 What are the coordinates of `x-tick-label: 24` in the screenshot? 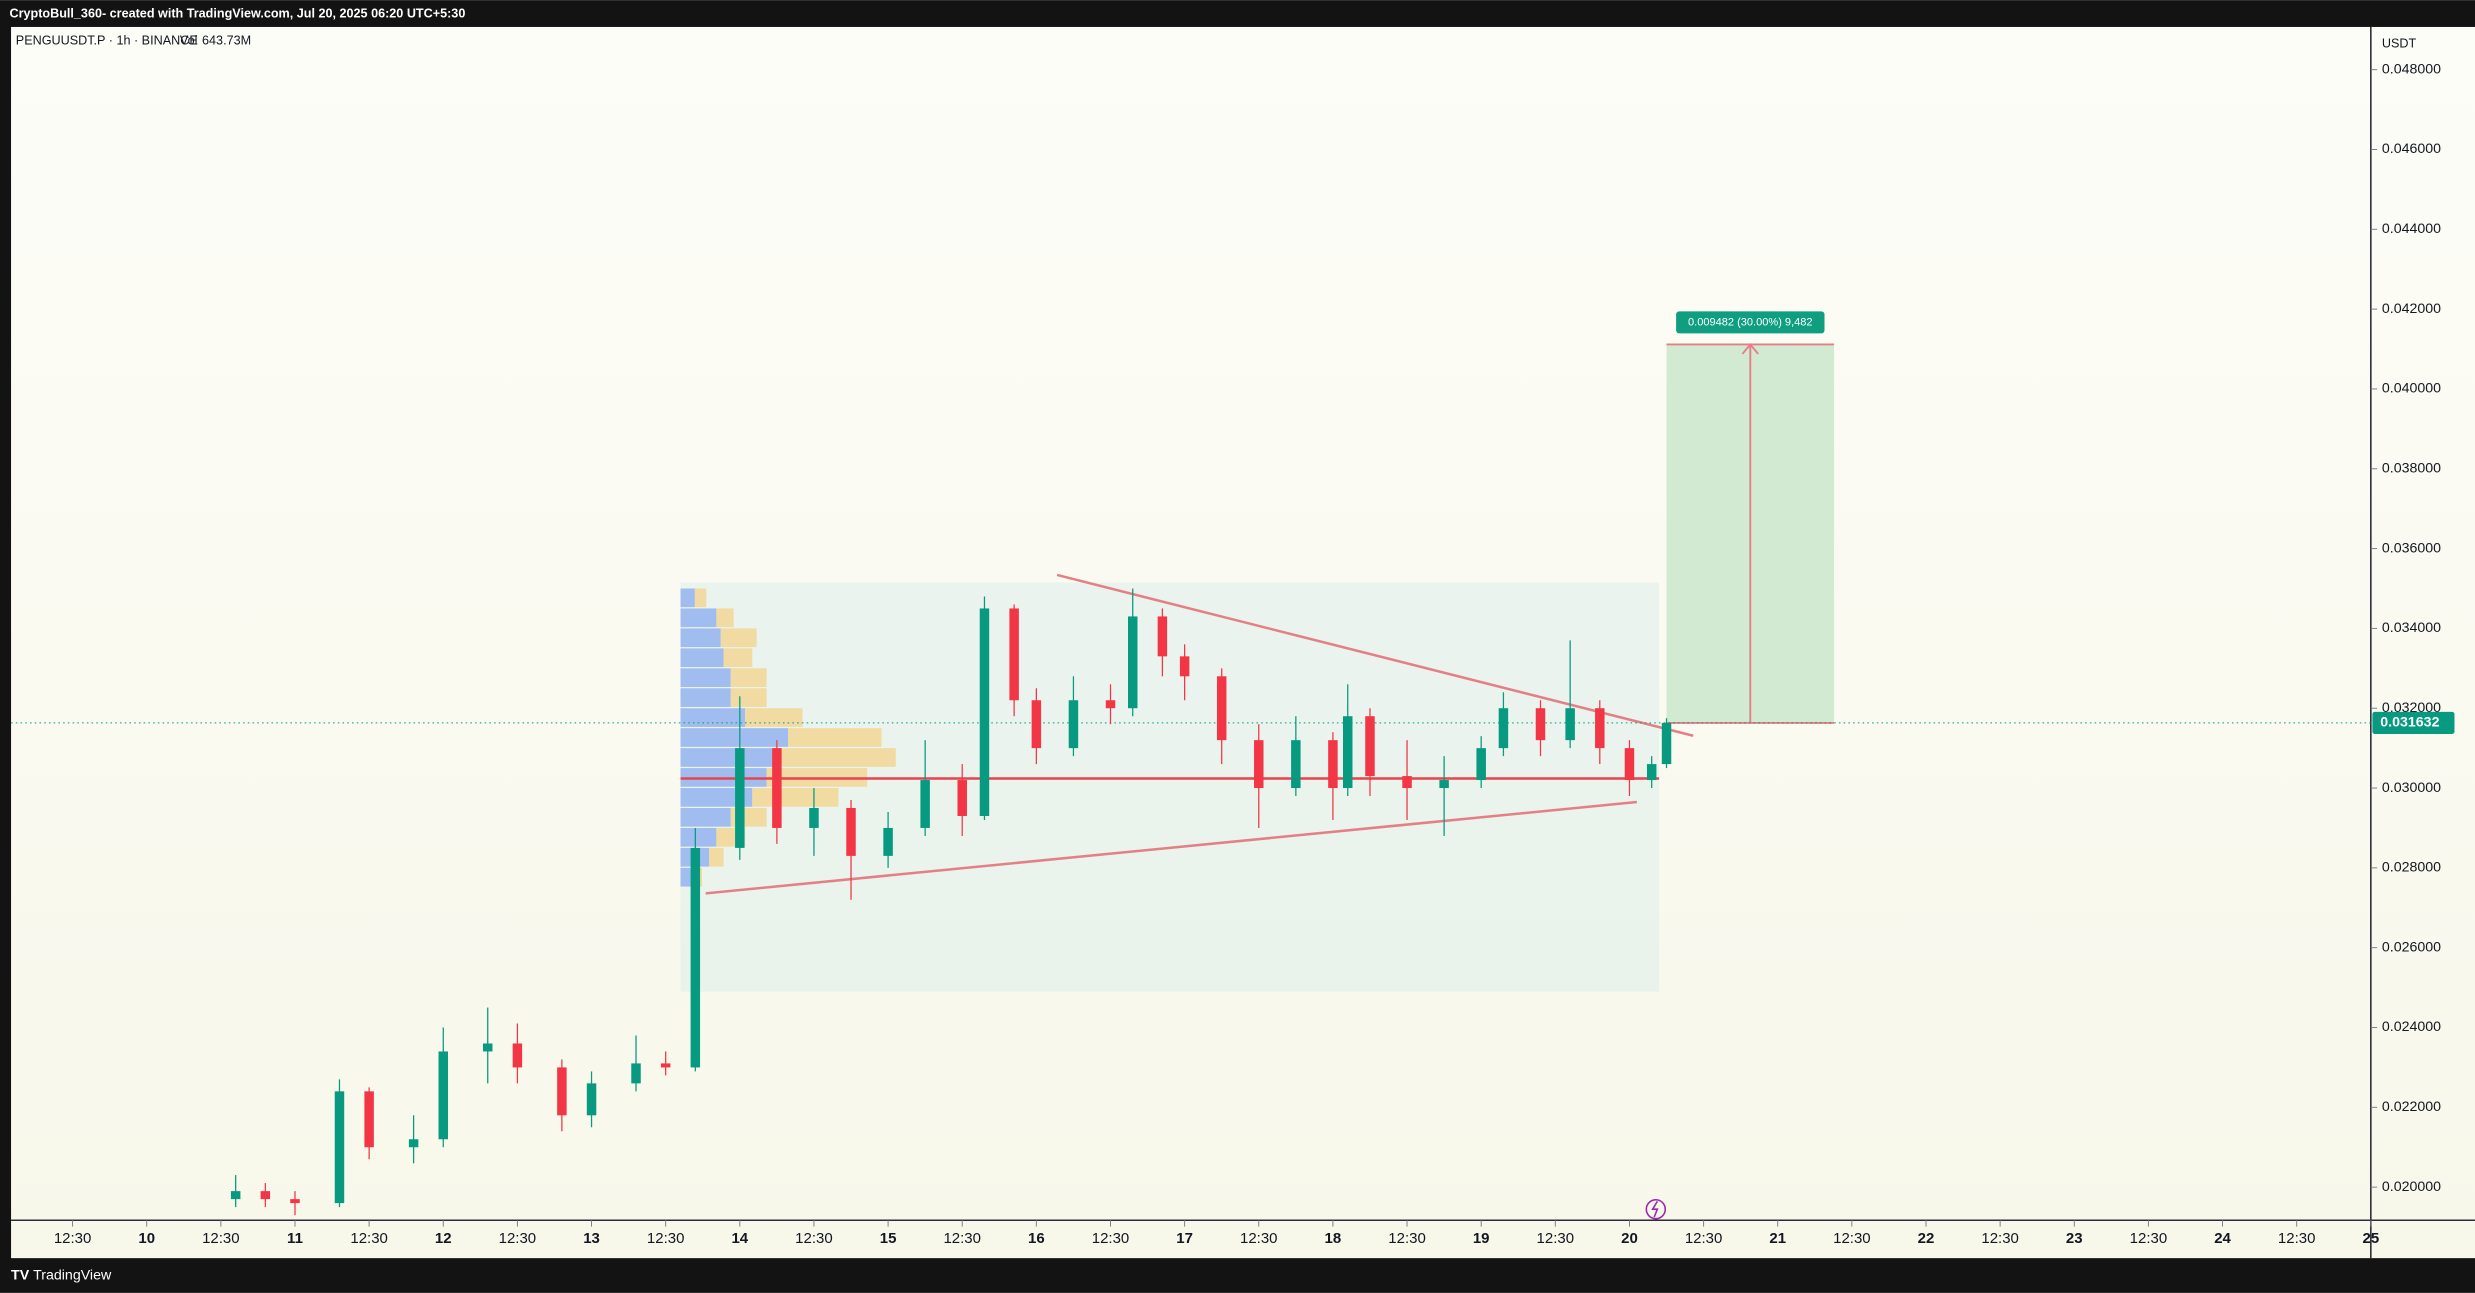 It's located at (2222, 1238).